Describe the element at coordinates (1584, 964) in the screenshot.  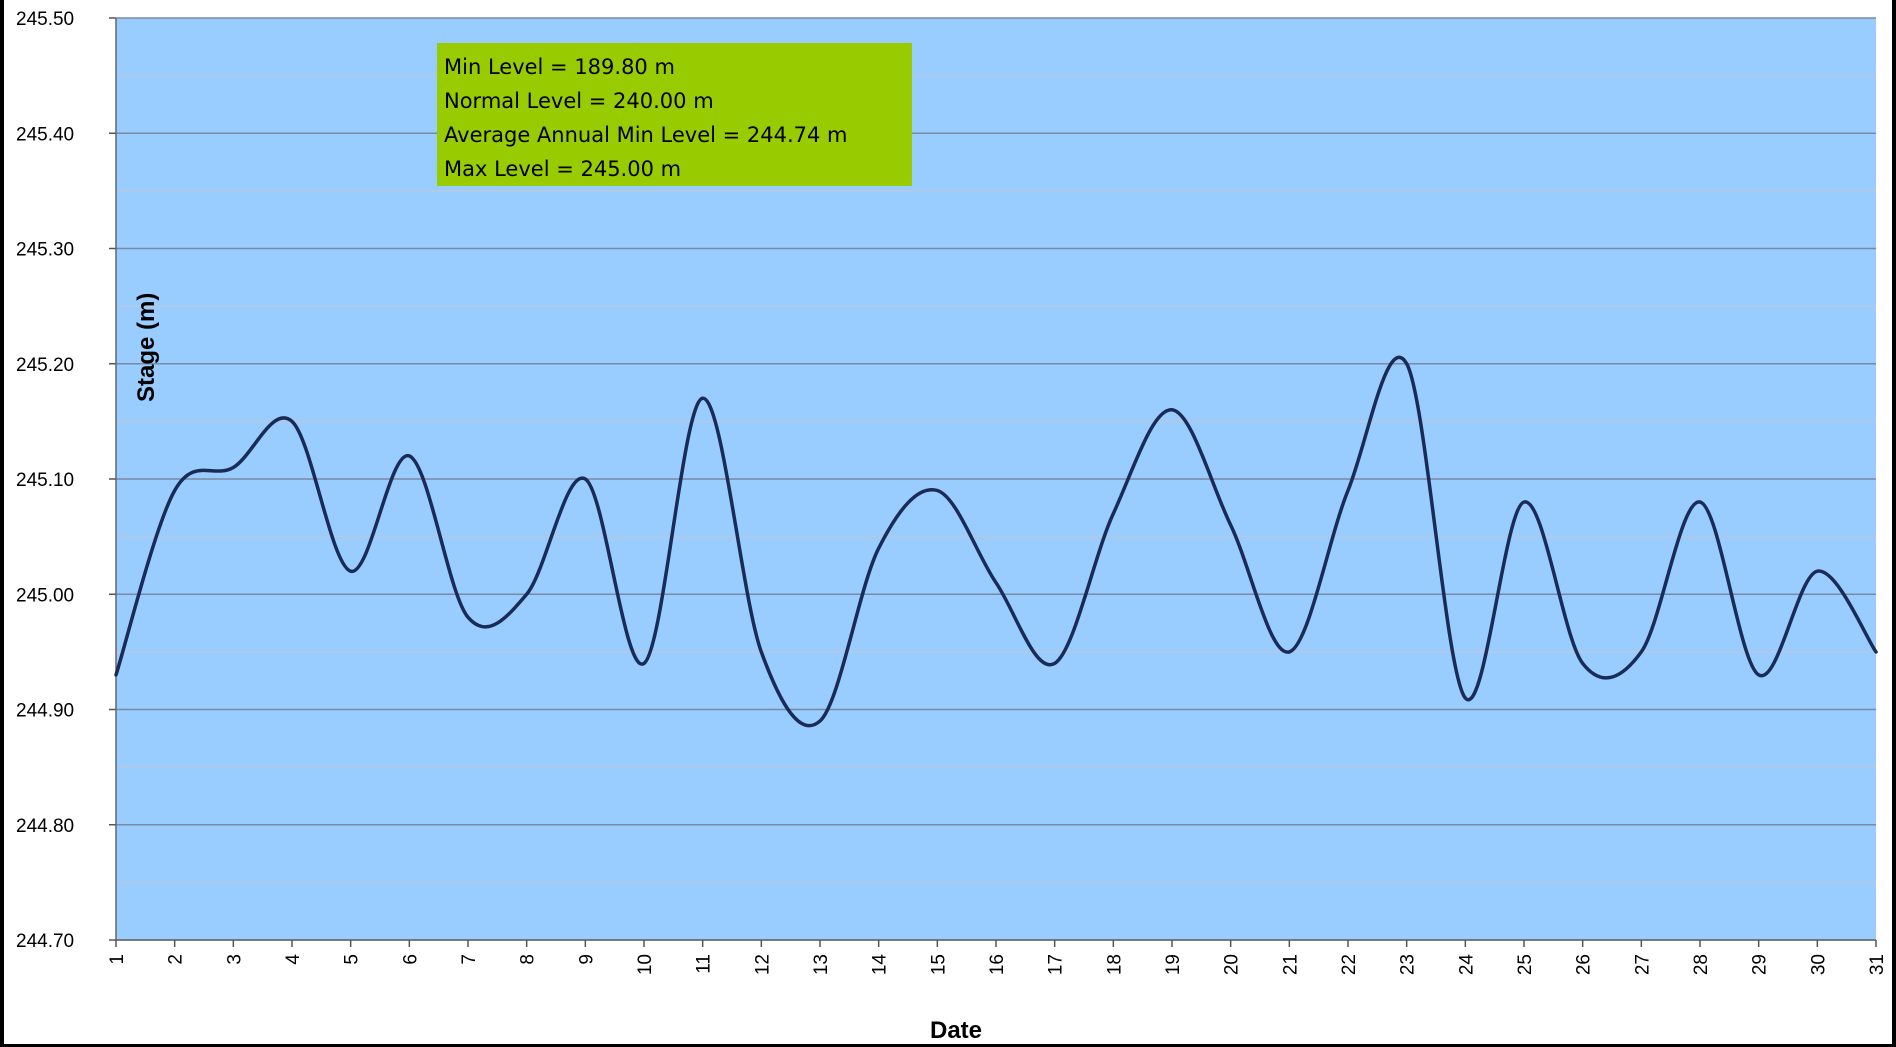
I see `x-tick-label: 26` at that location.